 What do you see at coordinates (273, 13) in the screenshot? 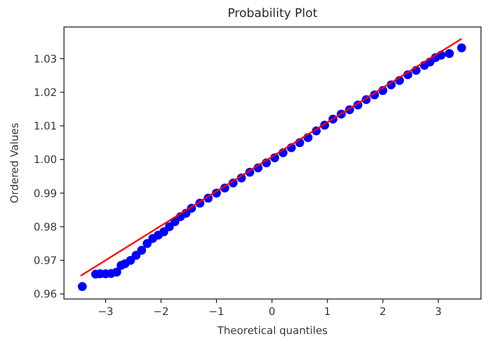
I see `chart-title: Probability Plot` at bounding box center [273, 13].